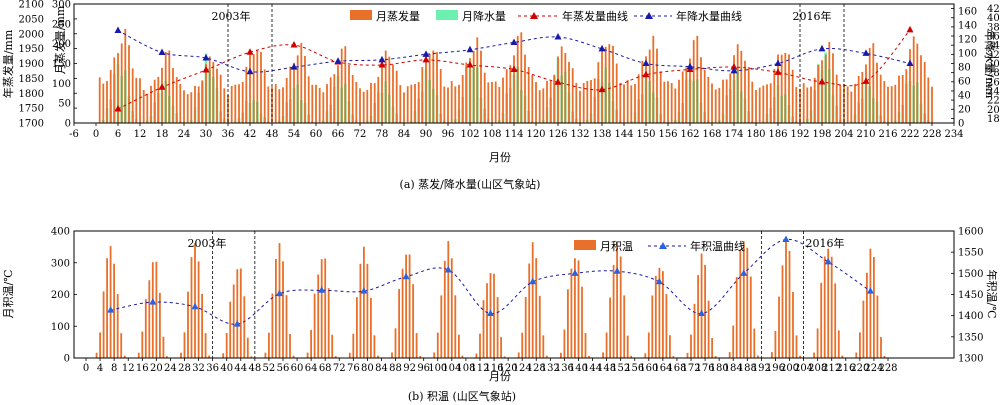  I want to click on x-tick-label: 78, so click(382, 134).